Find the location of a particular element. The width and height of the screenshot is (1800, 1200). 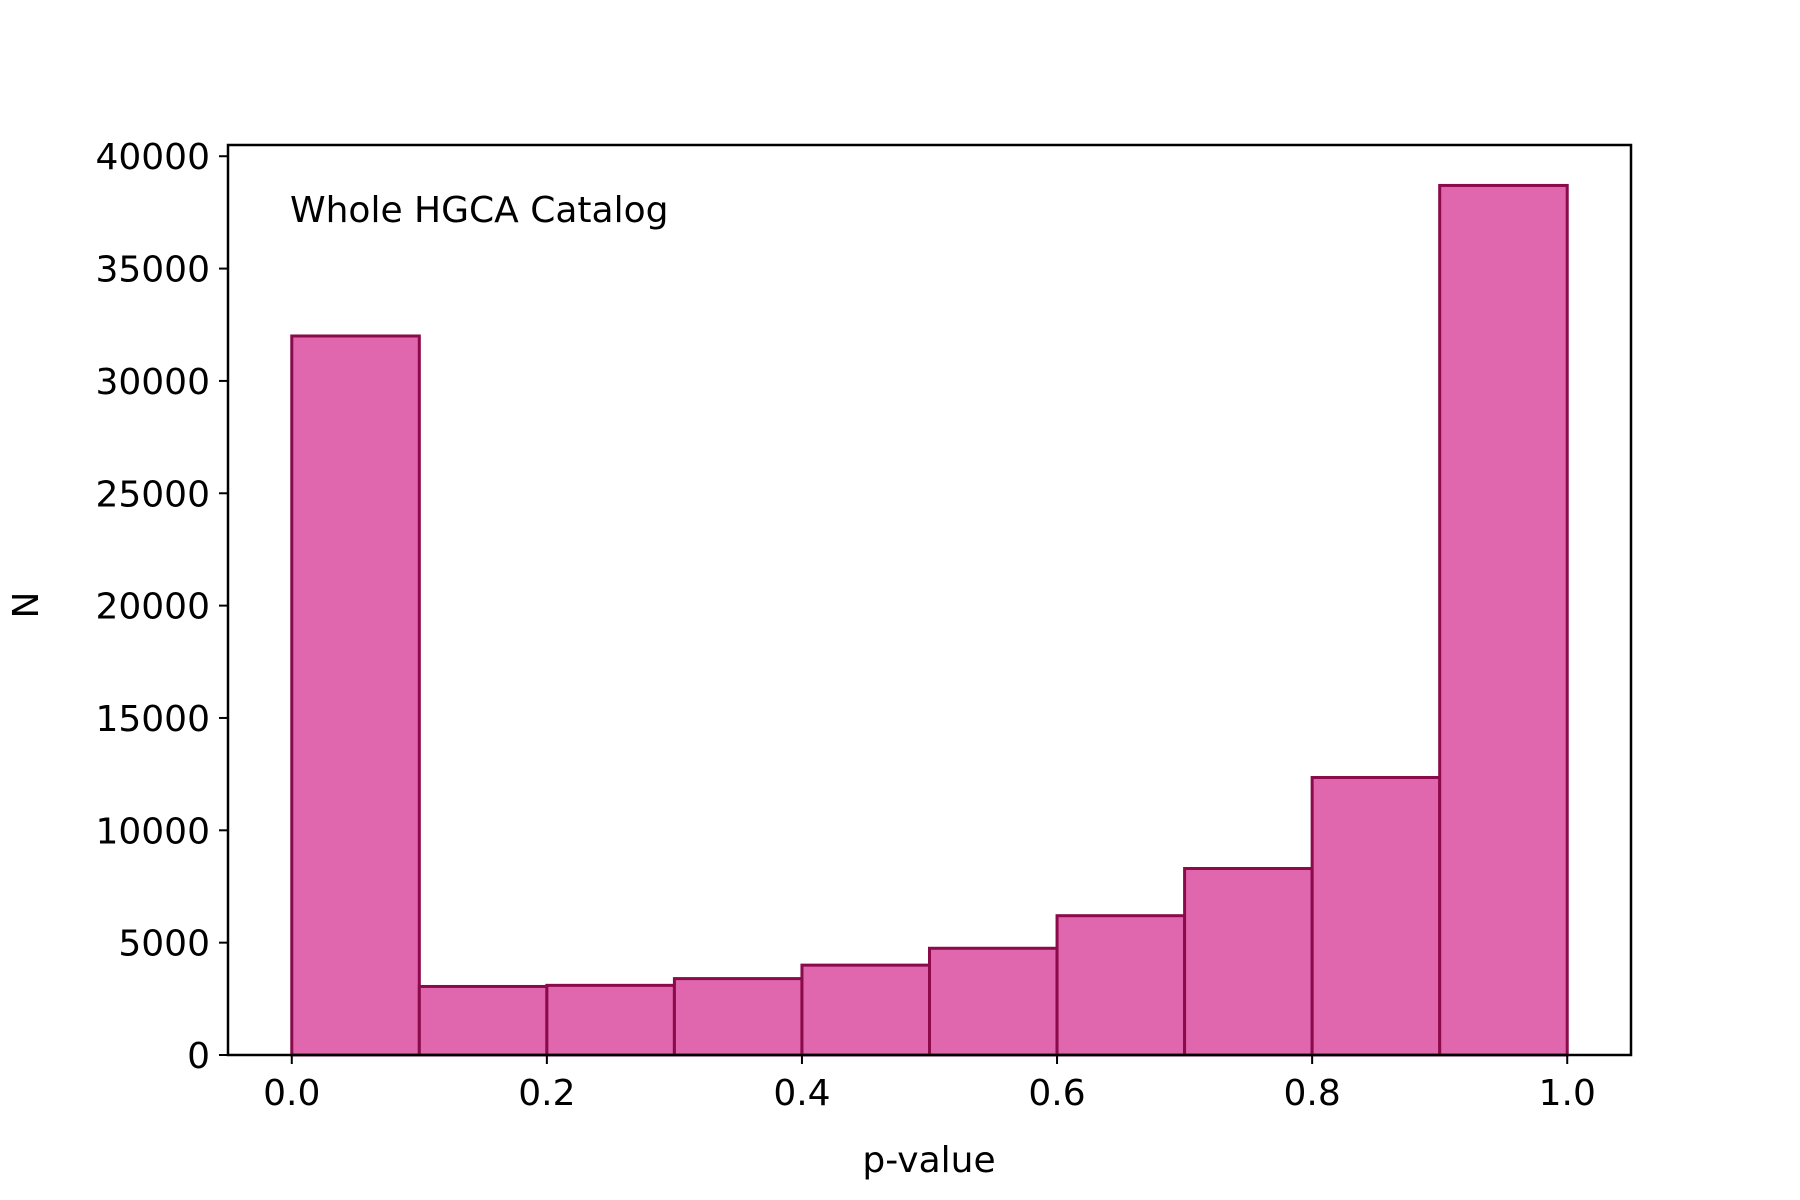

y-tick-label: 40000 is located at coordinates (152, 157).